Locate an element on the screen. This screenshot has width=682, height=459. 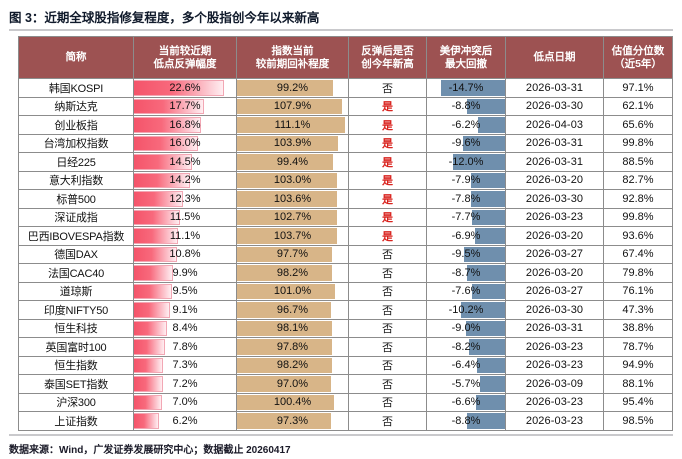
cell-index-name: 印度NIFTY50 is located at coordinates (76, 310).